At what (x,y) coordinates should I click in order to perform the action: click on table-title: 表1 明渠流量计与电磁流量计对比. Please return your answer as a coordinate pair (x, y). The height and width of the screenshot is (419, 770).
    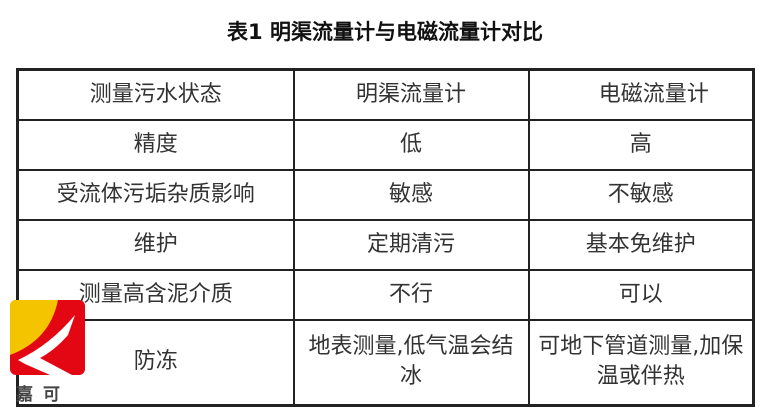
    Looking at the image, I should click on (385, 32).